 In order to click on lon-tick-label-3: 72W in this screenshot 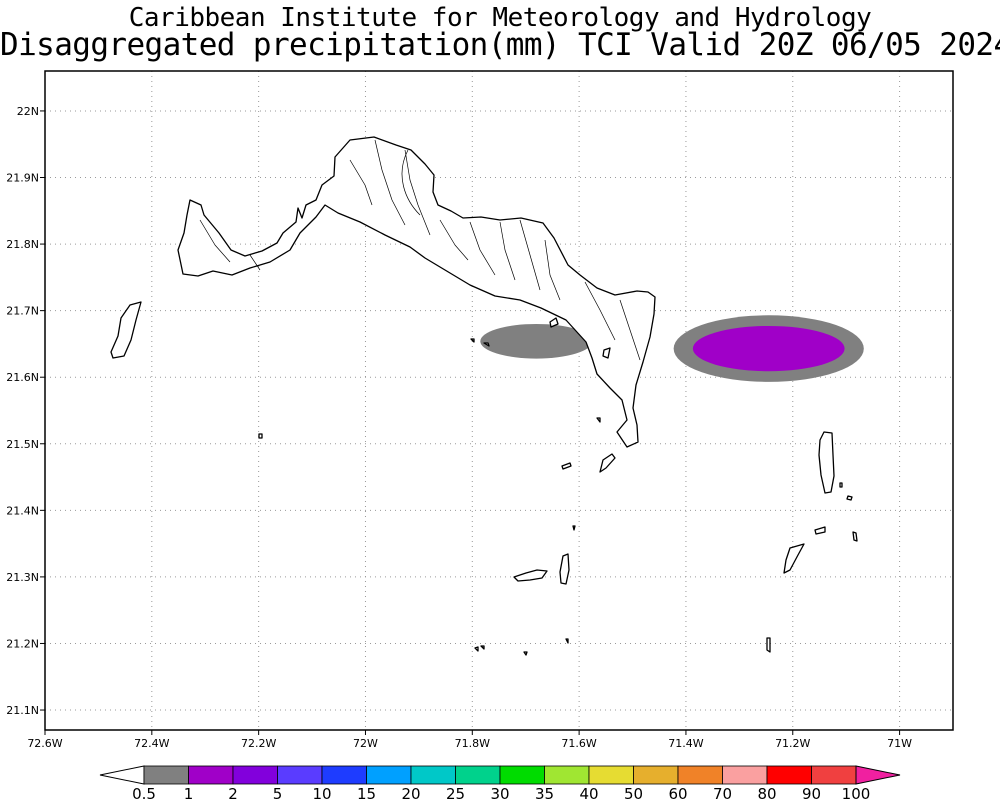, I will do `click(365, 743)`.